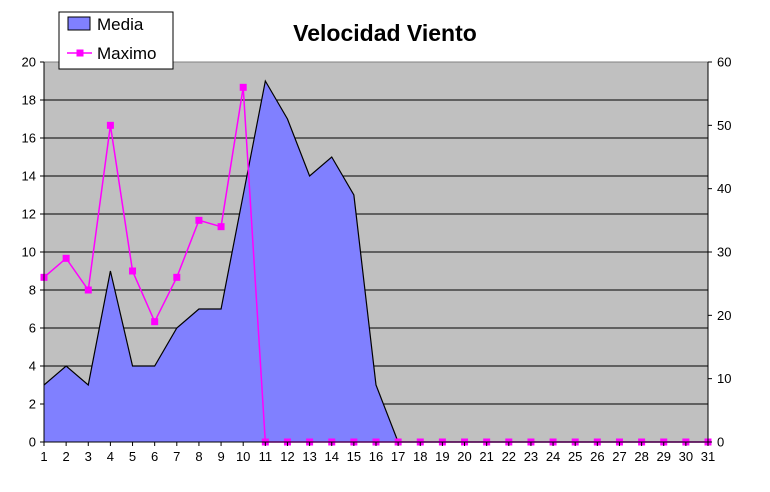 Image resolution: width=770 pixels, height=492 pixels. I want to click on y-right-tick-label: 20, so click(724, 315).